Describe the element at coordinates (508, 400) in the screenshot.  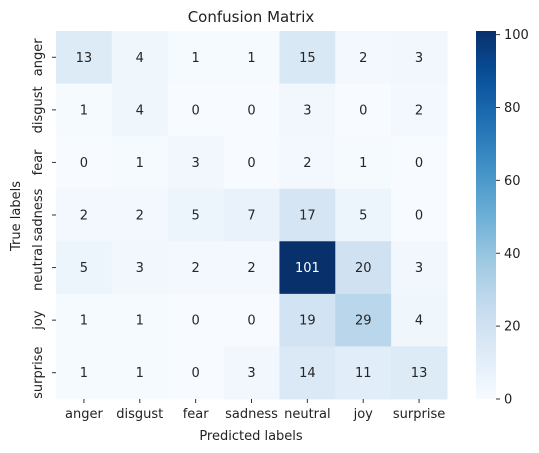
I see `colorbar-tick-label: 0` at that location.